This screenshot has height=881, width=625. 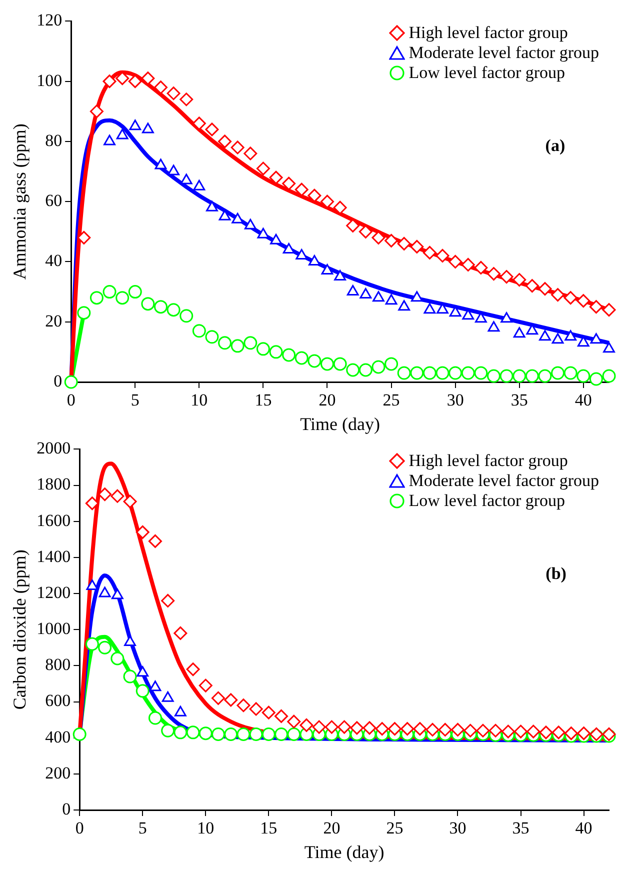 I want to click on legend-label: High level factor group, so click(x=488, y=461).